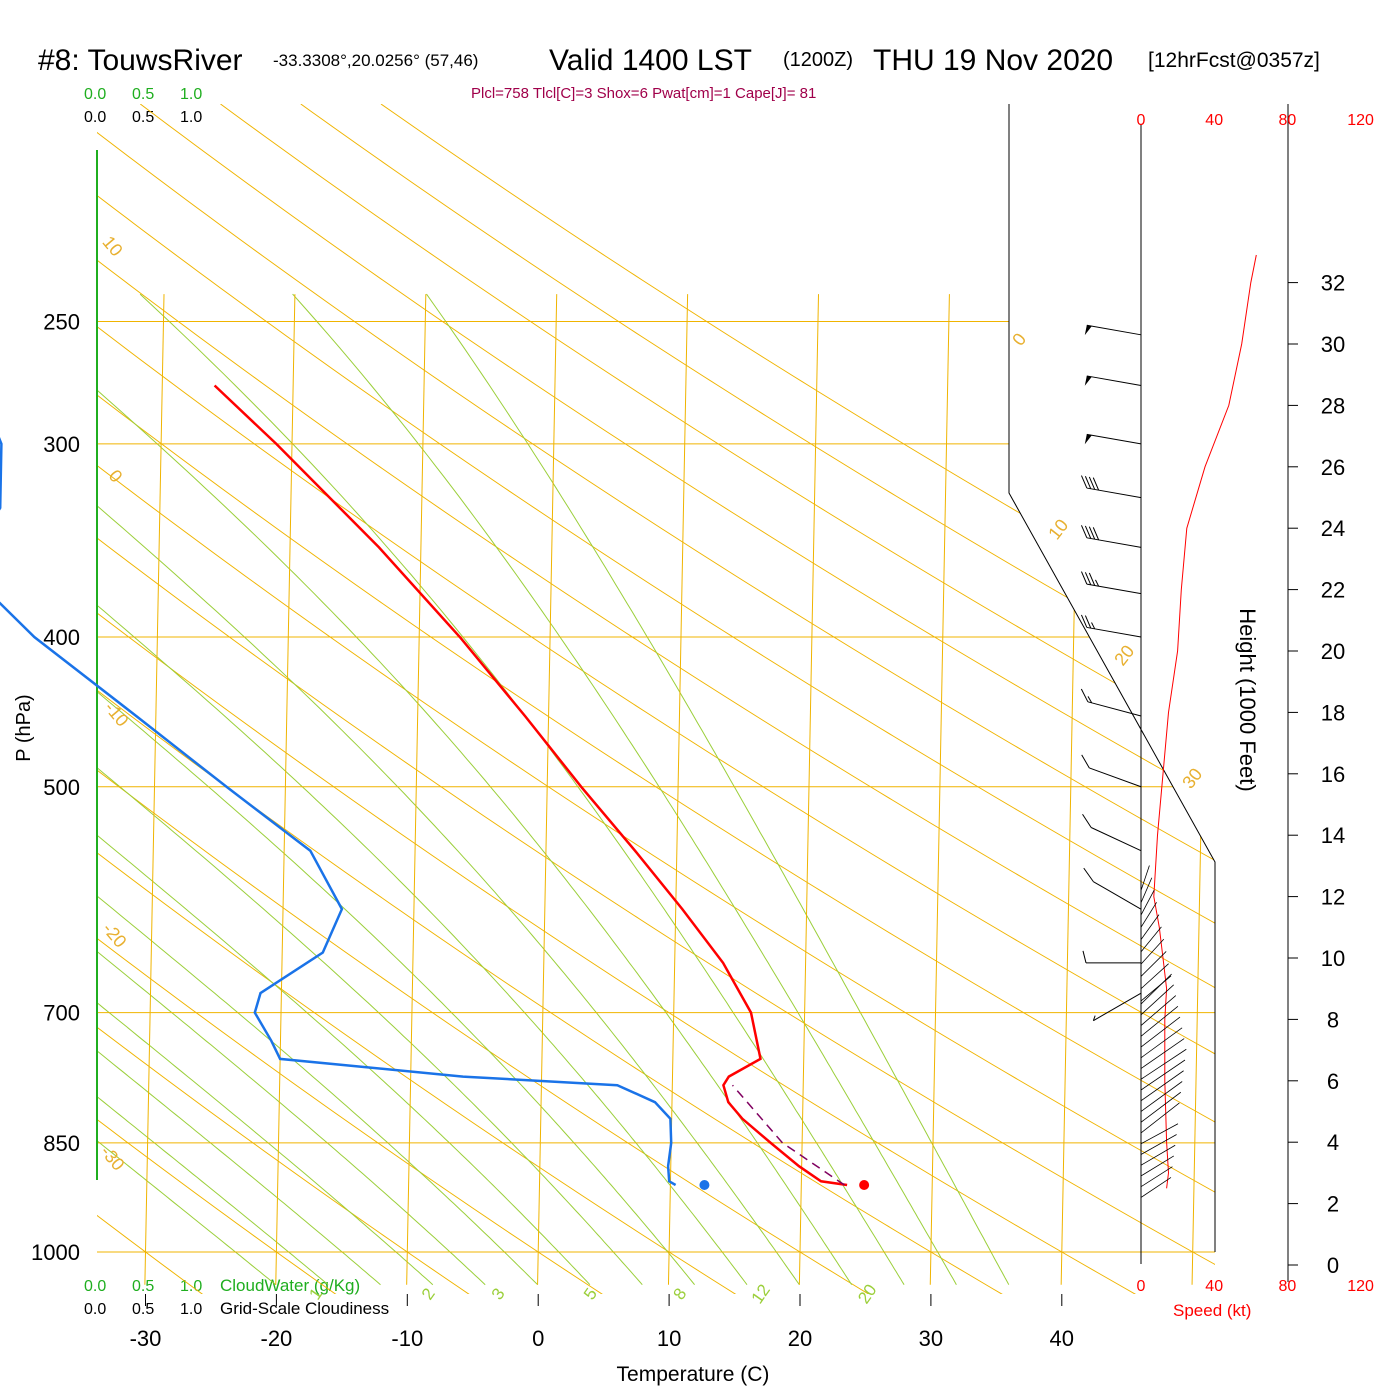 The width and height of the screenshot is (1400, 1400). What do you see at coordinates (864, 1185) in the screenshot?
I see `surface-temperature-marker` at bounding box center [864, 1185].